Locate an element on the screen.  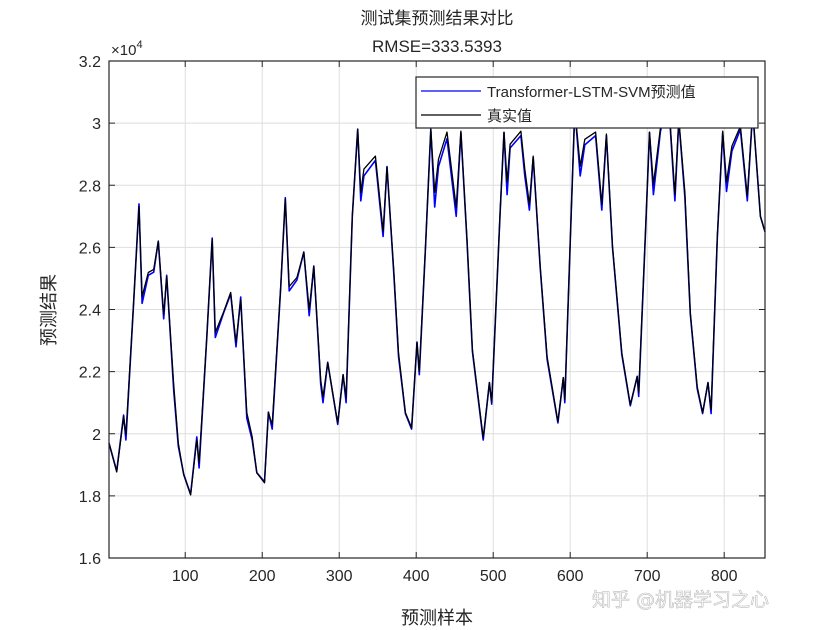
x-tick-label: 300 is located at coordinates (339, 576).